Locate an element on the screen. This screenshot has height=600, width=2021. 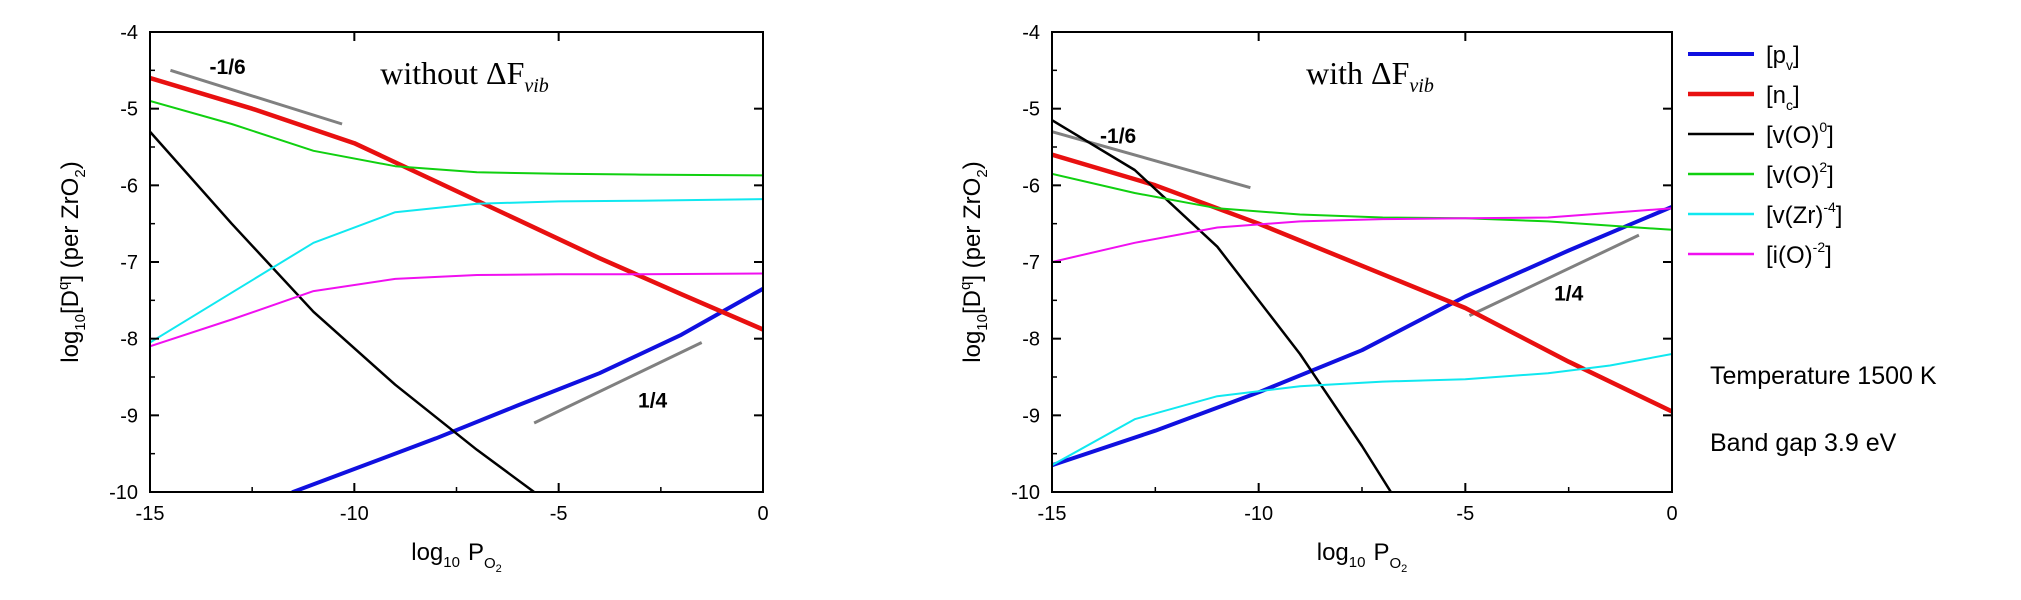
legend-label: [v(Zr)-4] is located at coordinates (1804, 214).